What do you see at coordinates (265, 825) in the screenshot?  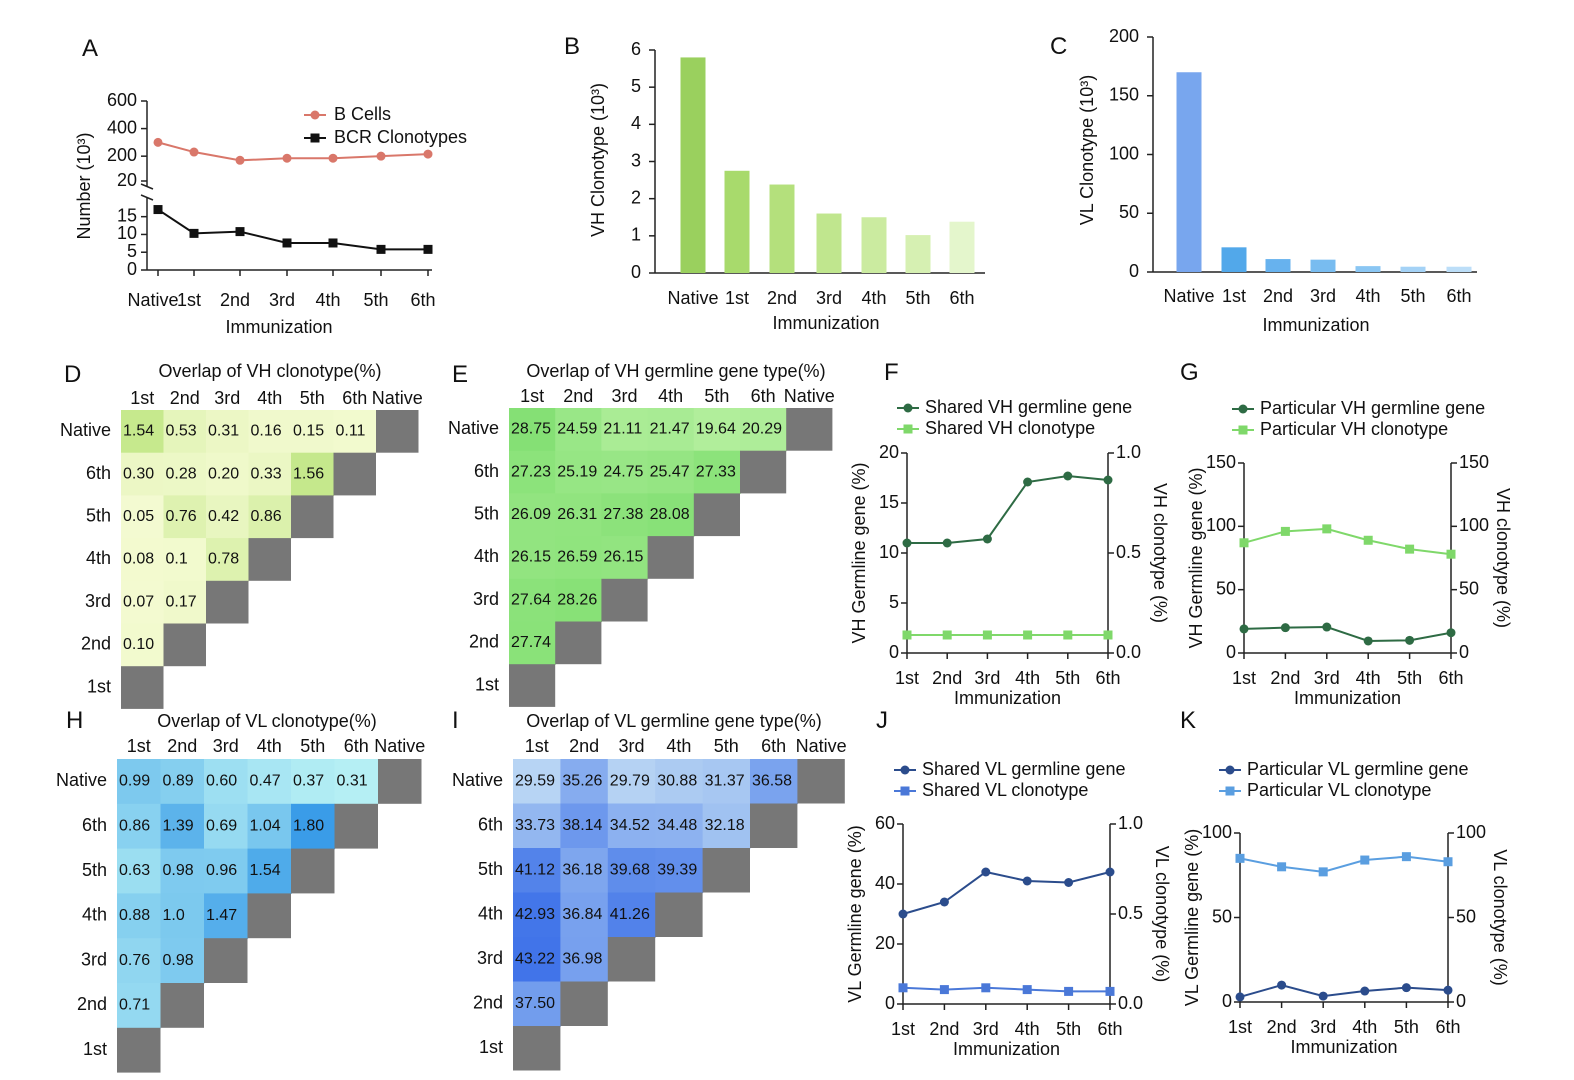 I see `cell-value: 1.04` at bounding box center [265, 825].